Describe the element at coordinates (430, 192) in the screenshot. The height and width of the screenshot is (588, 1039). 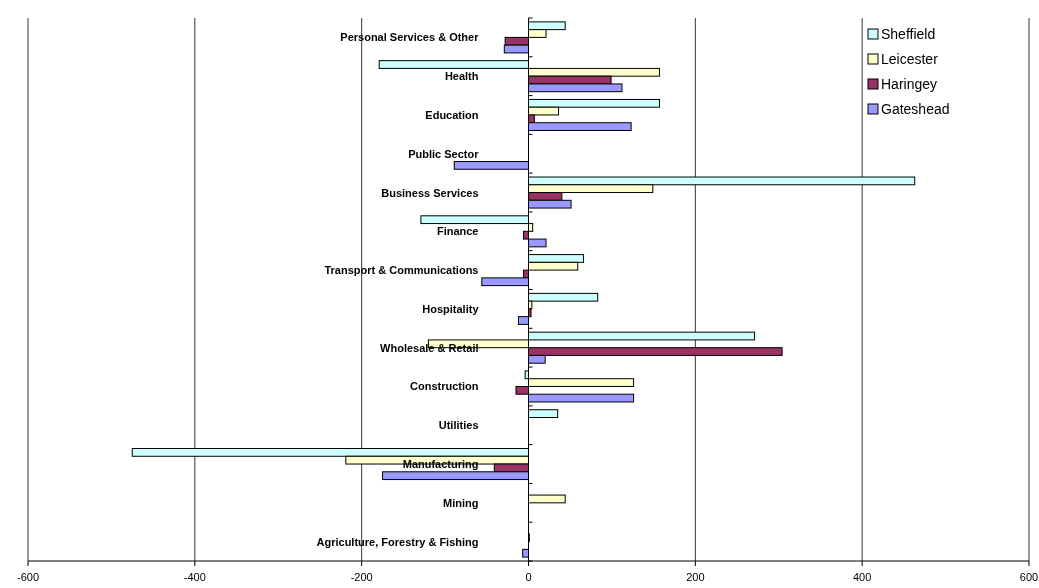
I see `y-tick-label: Business Services` at that location.